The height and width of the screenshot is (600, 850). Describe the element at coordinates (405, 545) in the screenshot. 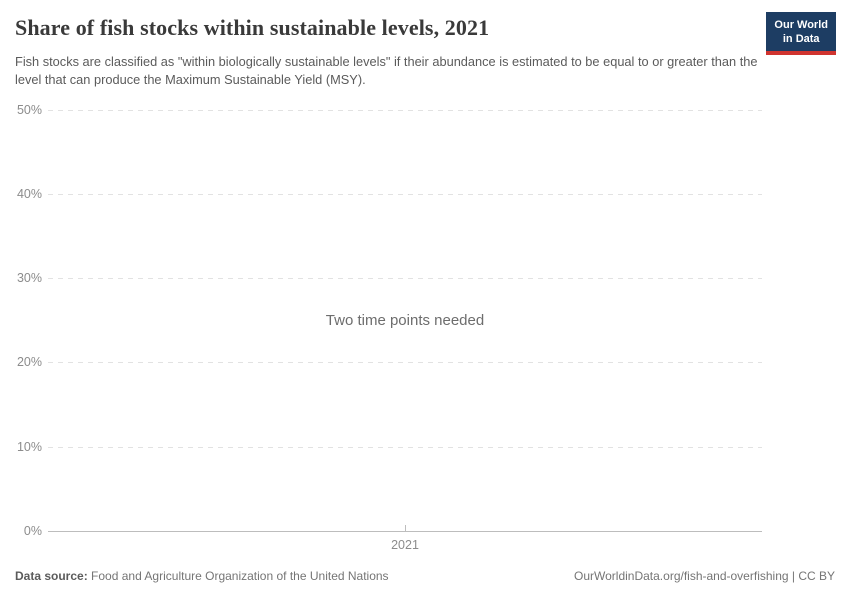

I see `x-tick-label-2021: 2021` at that location.